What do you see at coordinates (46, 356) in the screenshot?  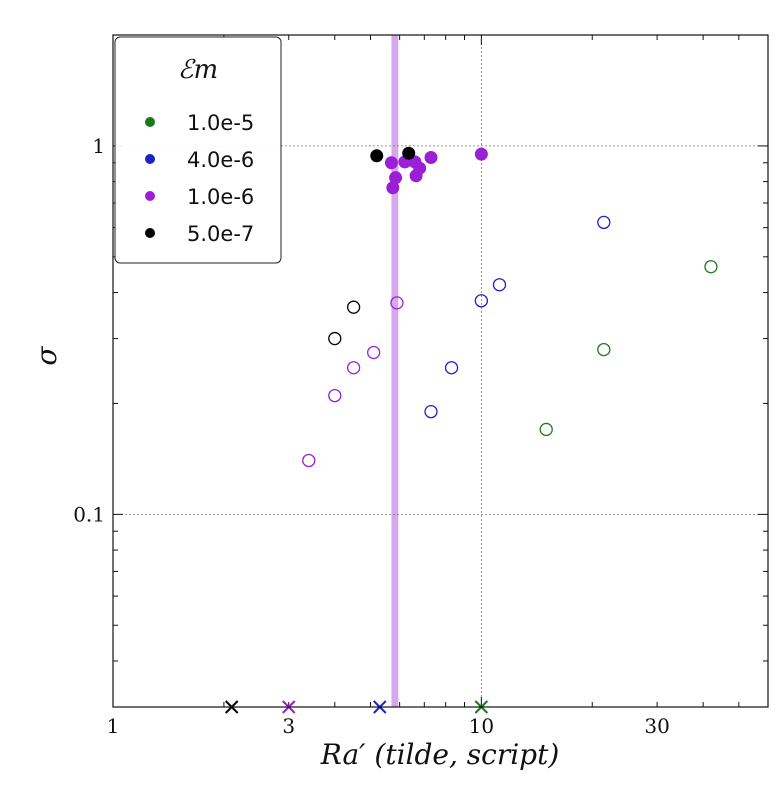 I see `y-axis-title: σ` at bounding box center [46, 356].